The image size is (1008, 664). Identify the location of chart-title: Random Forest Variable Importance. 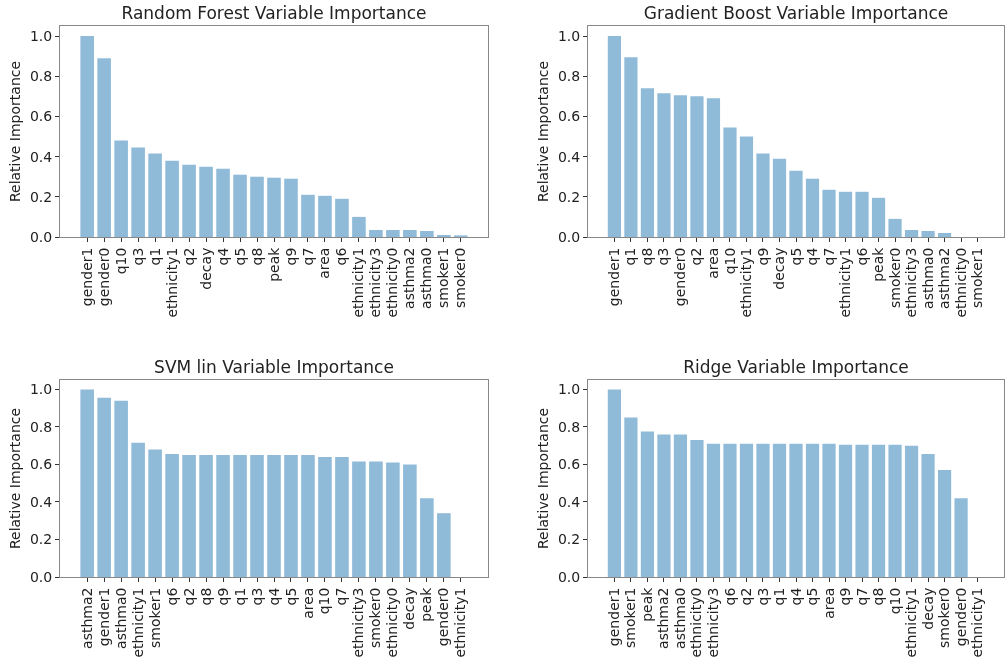
(274, 12).